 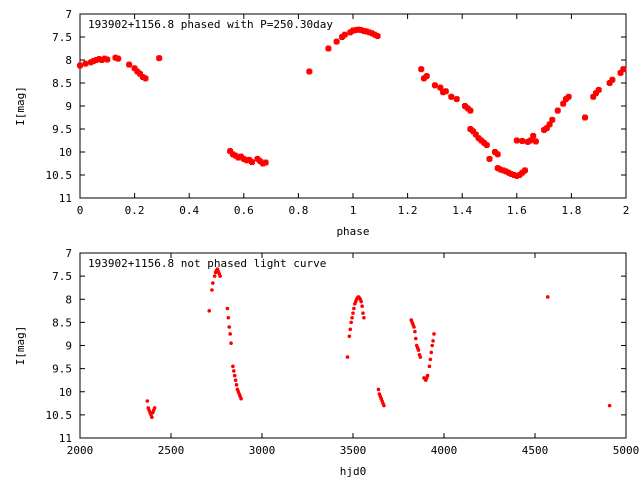 I want to click on unphased-x-tick-label: 2500, so click(x=171, y=450).